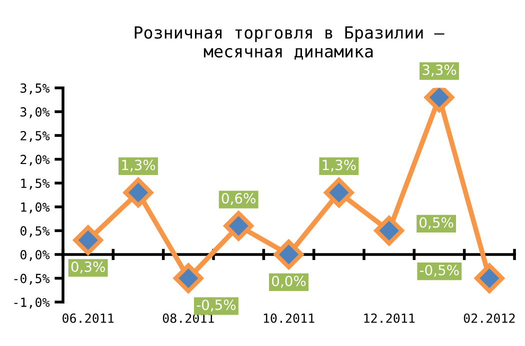 The height and width of the screenshot is (346, 525). Describe the element at coordinates (35, 208) in the screenshot. I see `y-tick-label: 1,0%` at that location.